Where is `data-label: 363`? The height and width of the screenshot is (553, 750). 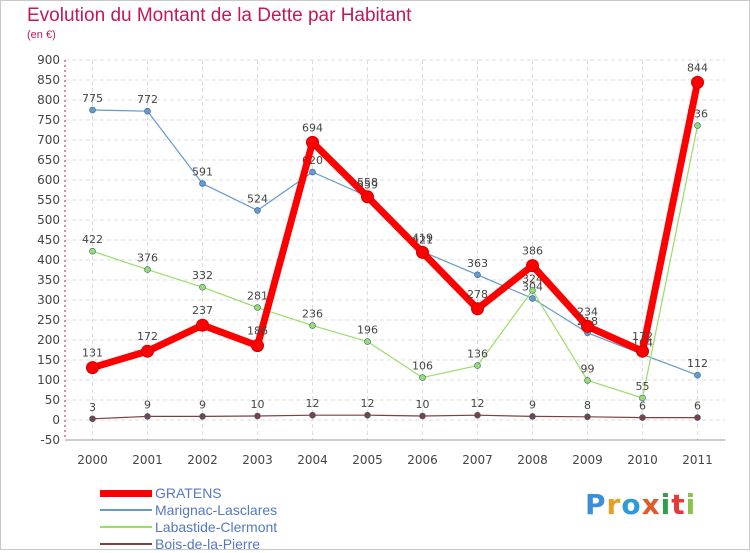 data-label: 363 is located at coordinates (477, 263).